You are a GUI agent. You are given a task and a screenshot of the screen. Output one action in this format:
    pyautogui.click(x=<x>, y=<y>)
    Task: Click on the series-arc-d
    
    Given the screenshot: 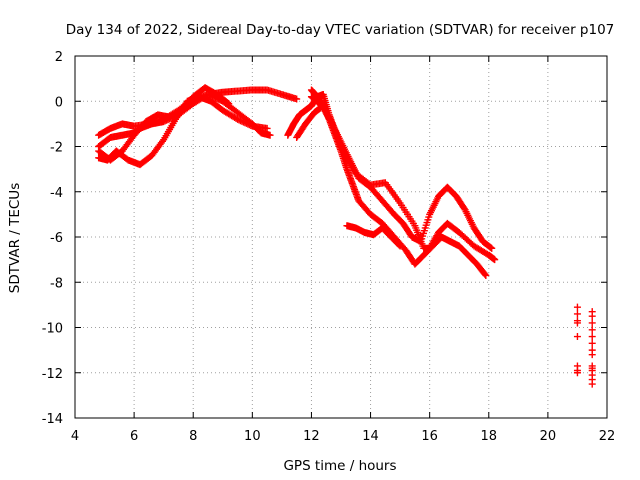 What is the action you would take?
    pyautogui.click(x=164, y=124)
    